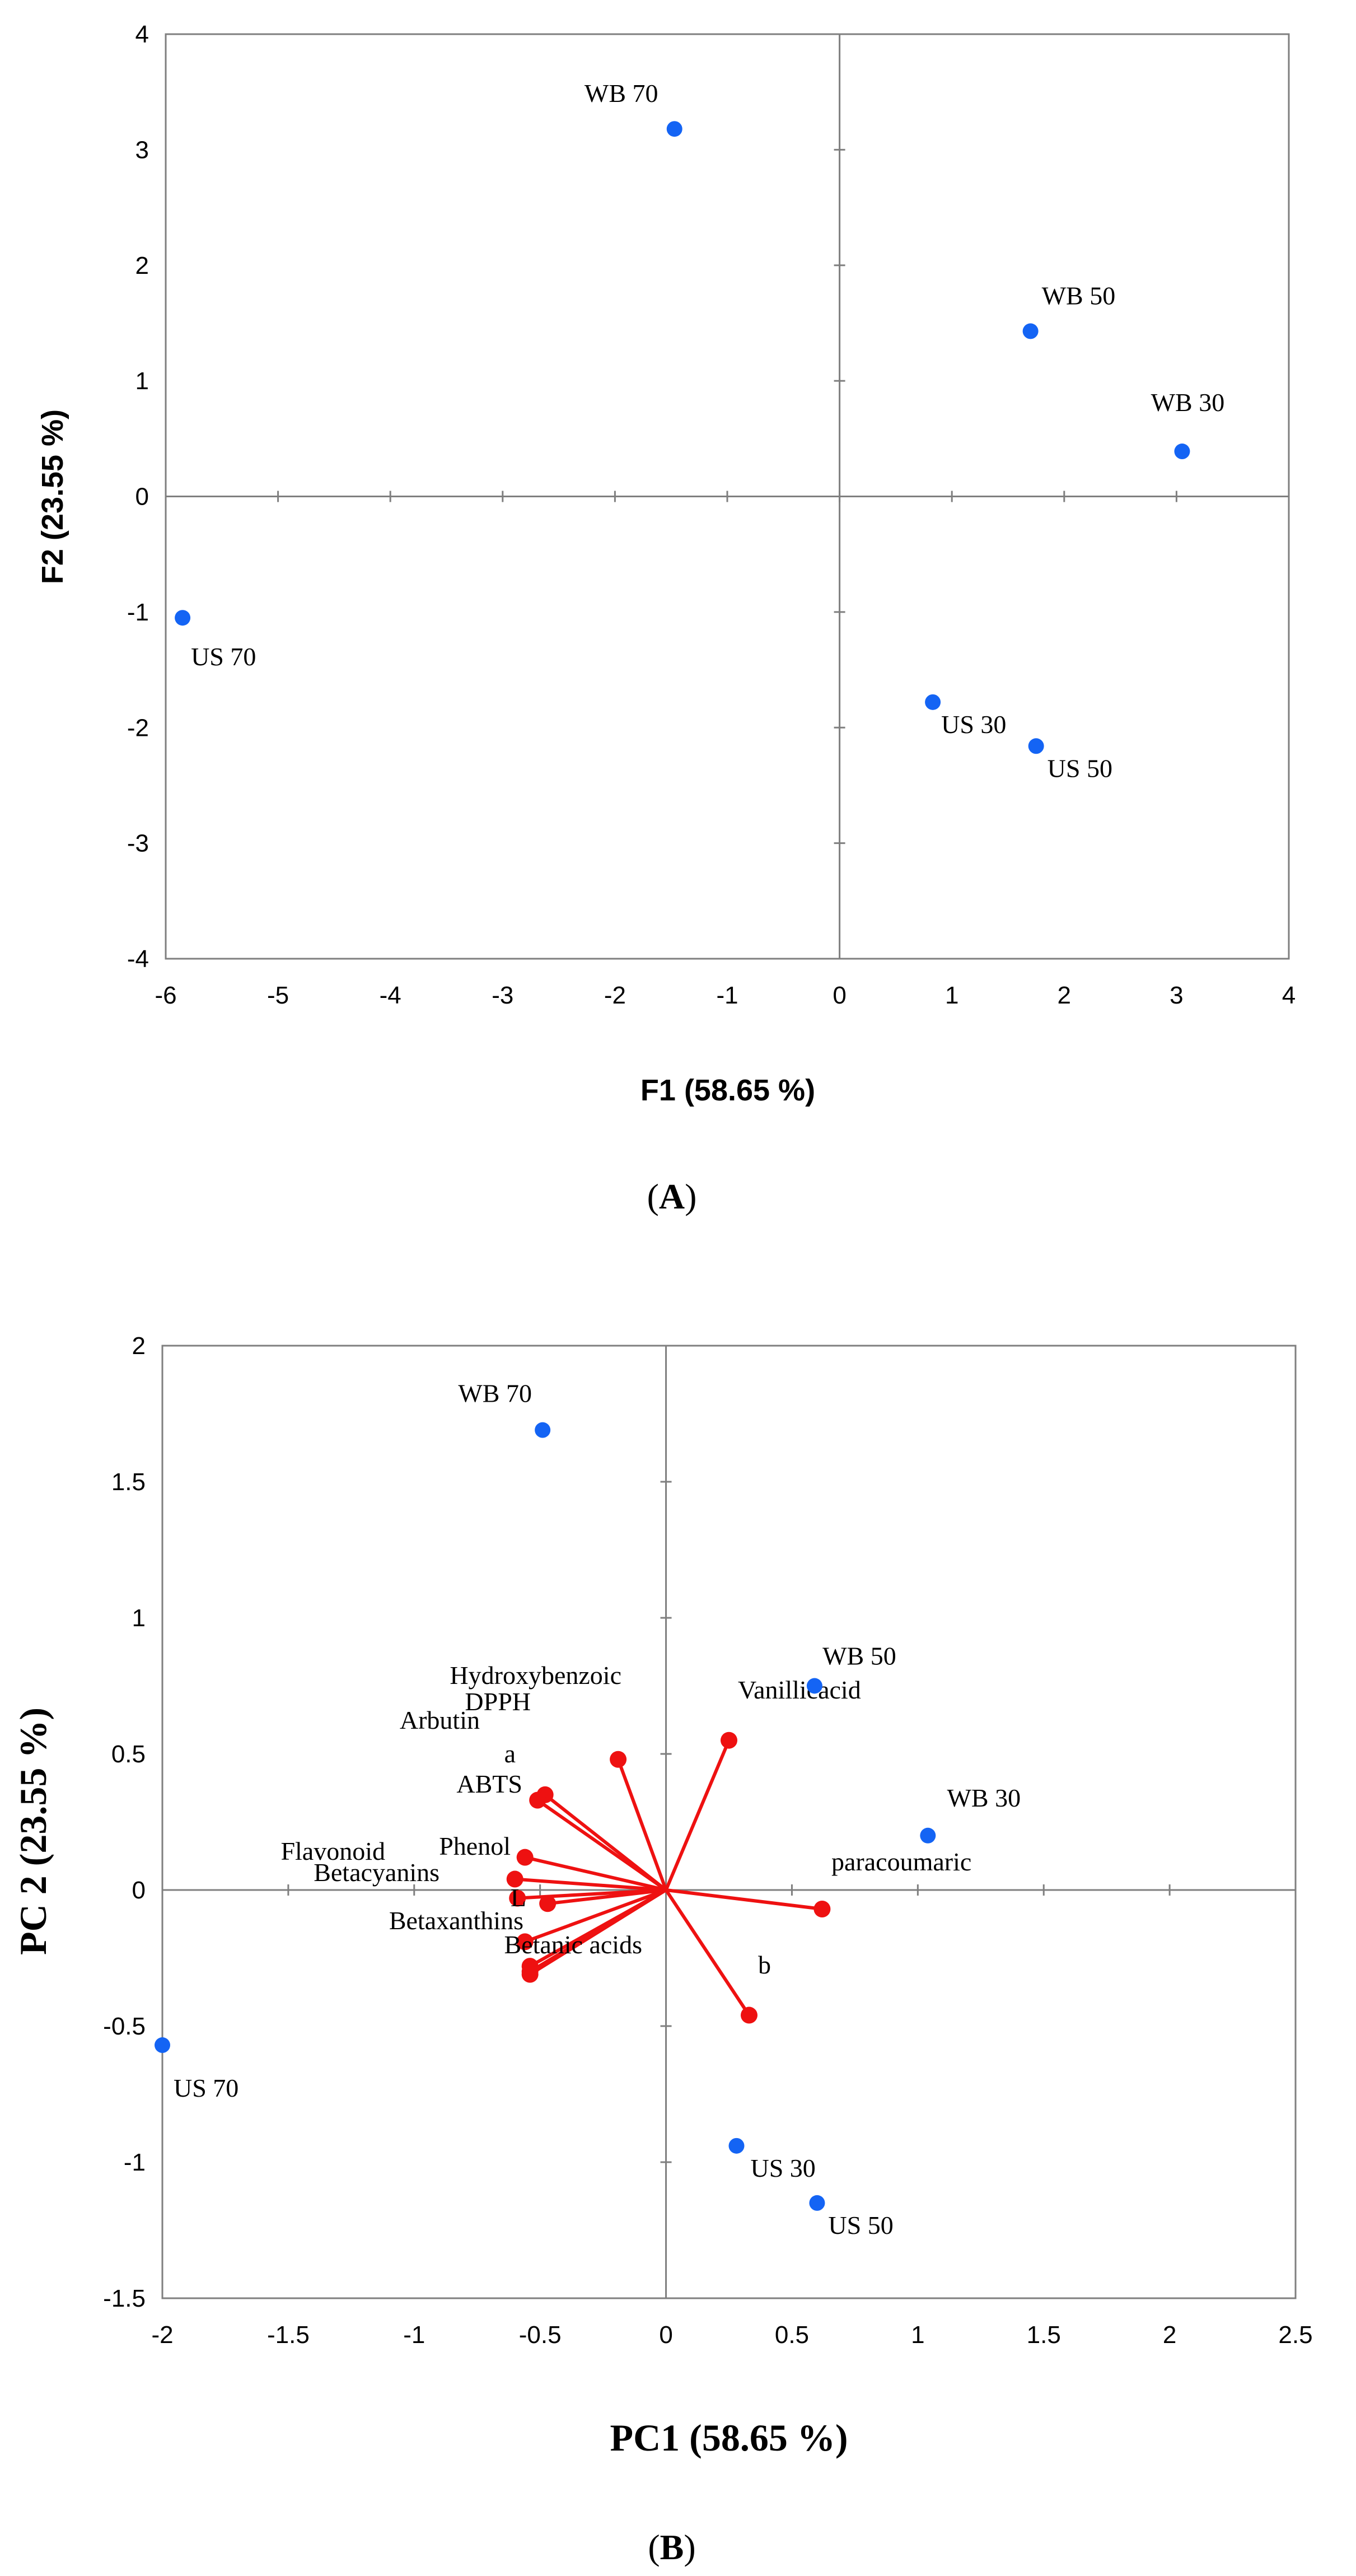 The width and height of the screenshot is (1356, 2576). What do you see at coordinates (278, 996) in the screenshot?
I see `x-tick-label: -5` at bounding box center [278, 996].